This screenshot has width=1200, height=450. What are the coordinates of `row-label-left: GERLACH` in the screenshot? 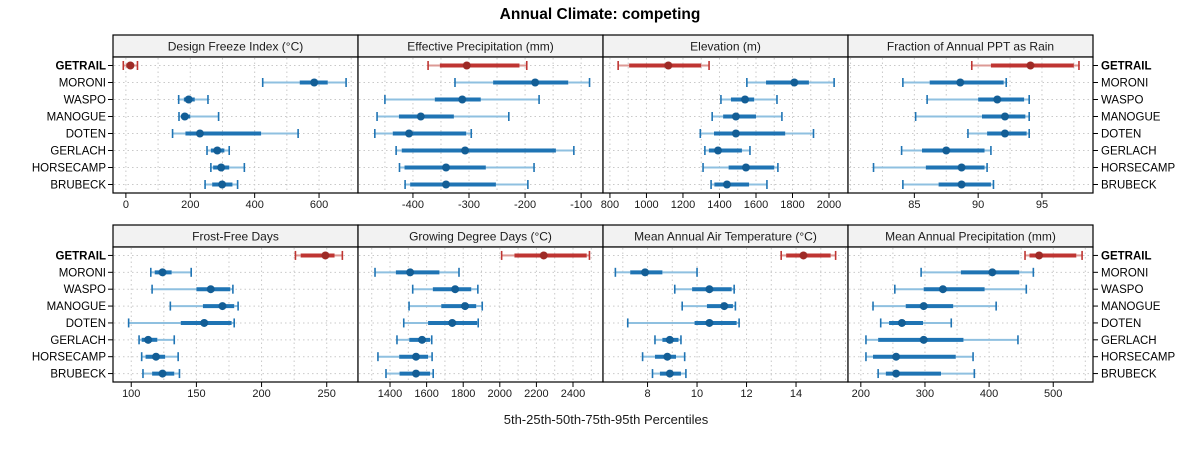 It's located at (78, 341).